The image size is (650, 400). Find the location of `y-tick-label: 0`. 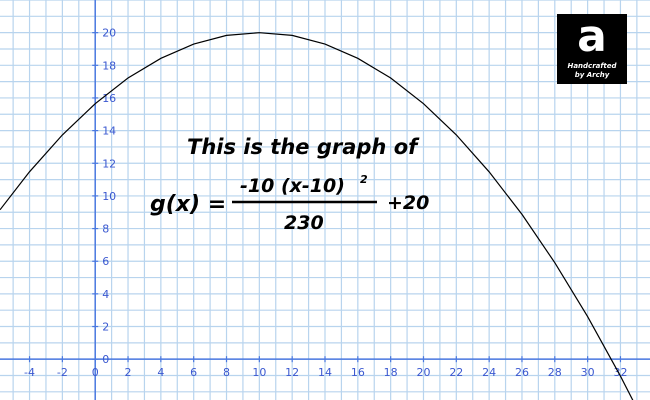

y-tick-label: 0 is located at coordinates (105, 359).